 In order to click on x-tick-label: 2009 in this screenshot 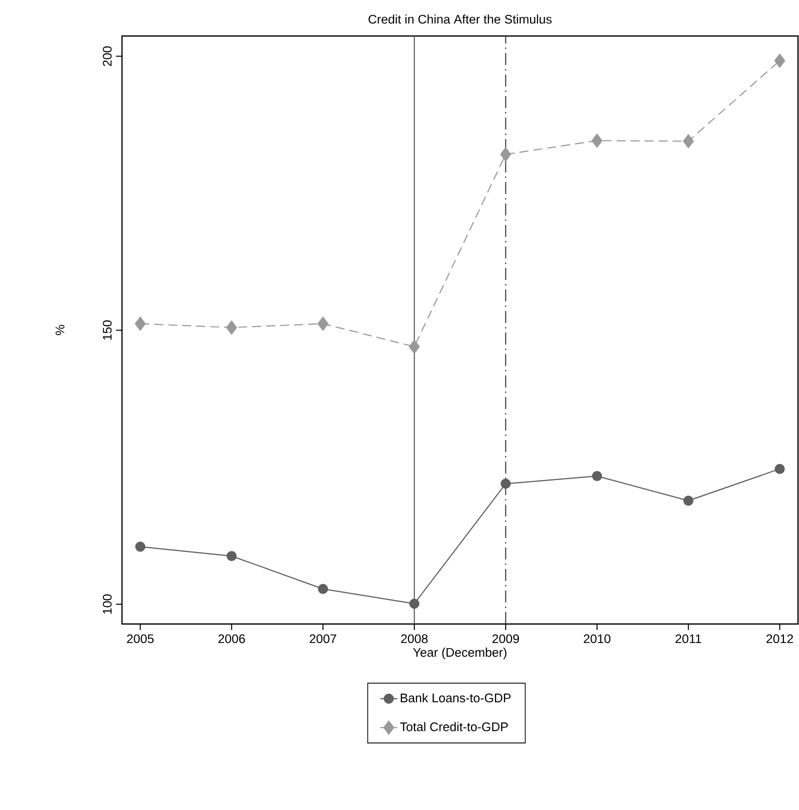, I will do `click(505, 639)`.